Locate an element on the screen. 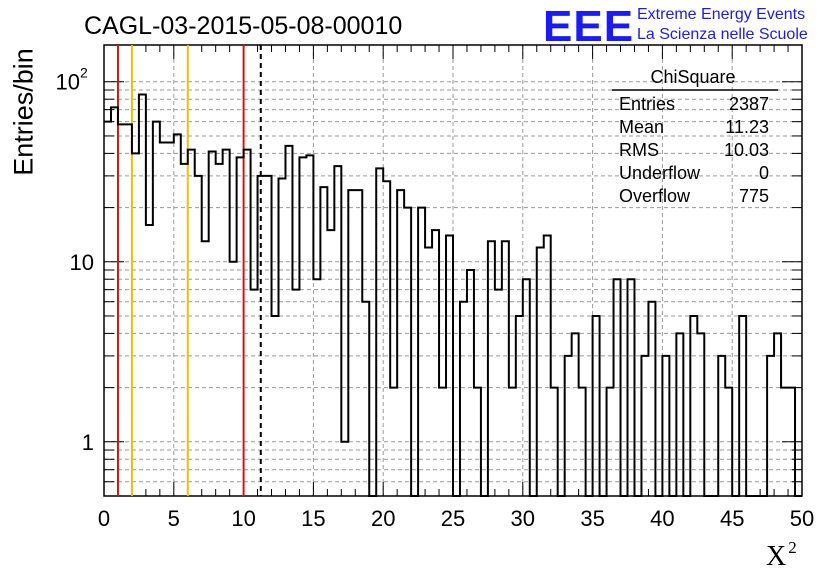 The width and height of the screenshot is (836, 573). stats-row-label: Entries is located at coordinates (647, 104).